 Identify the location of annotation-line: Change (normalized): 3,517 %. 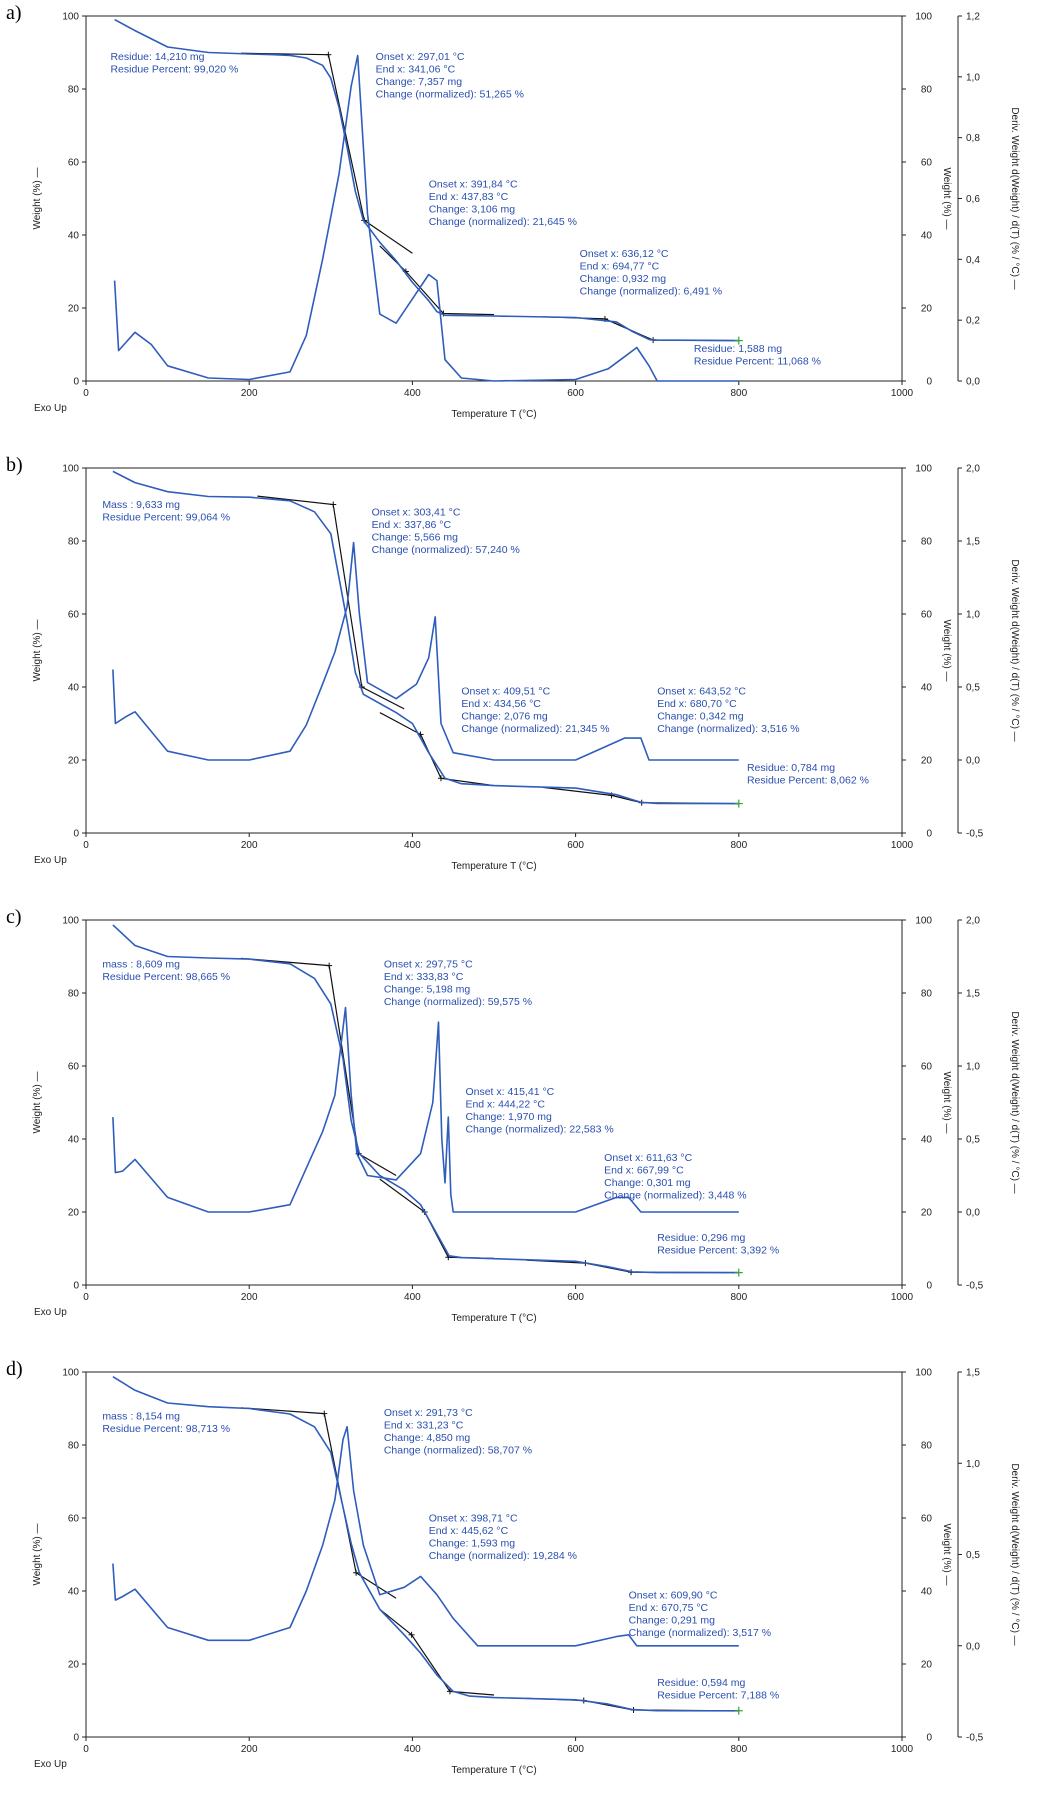
(700, 1633).